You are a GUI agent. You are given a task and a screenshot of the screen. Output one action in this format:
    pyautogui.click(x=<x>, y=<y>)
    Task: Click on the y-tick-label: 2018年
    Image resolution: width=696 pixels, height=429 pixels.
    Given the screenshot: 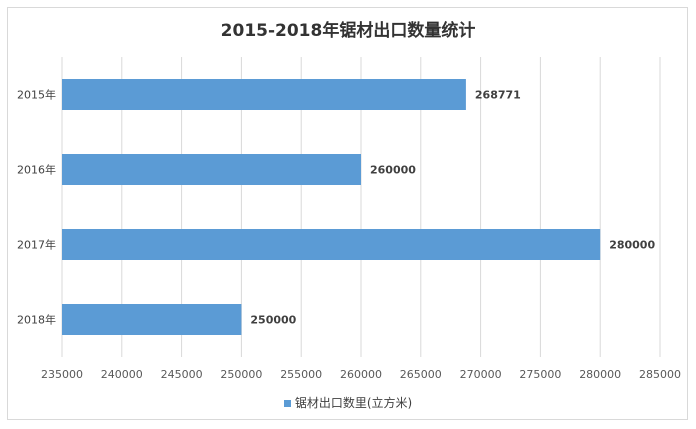 What is the action you would take?
    pyautogui.click(x=36, y=320)
    